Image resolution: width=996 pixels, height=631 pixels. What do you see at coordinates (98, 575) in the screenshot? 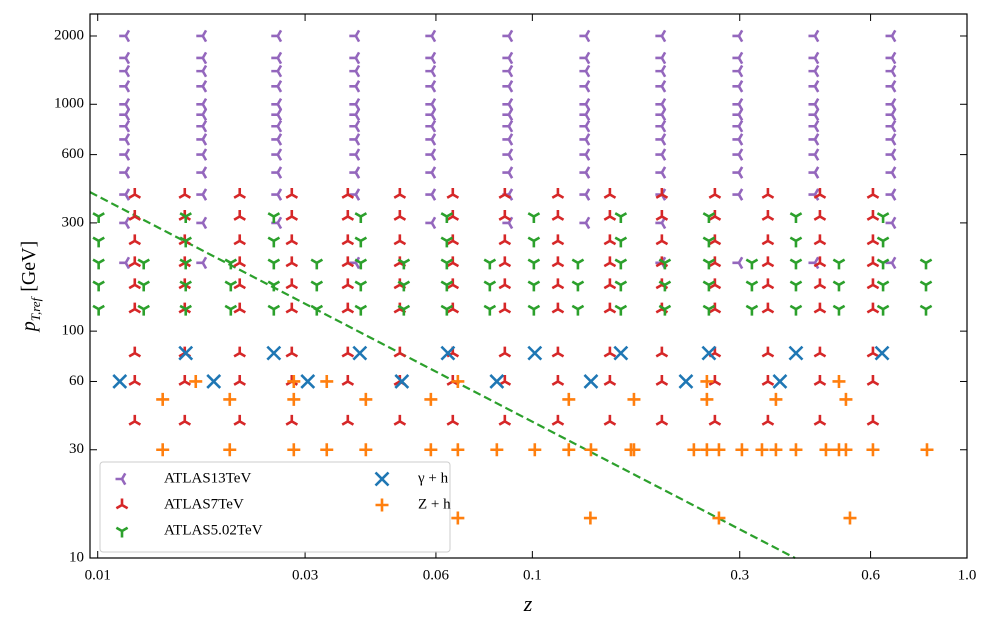
I see `x-tick-label: 0.01` at bounding box center [98, 575].